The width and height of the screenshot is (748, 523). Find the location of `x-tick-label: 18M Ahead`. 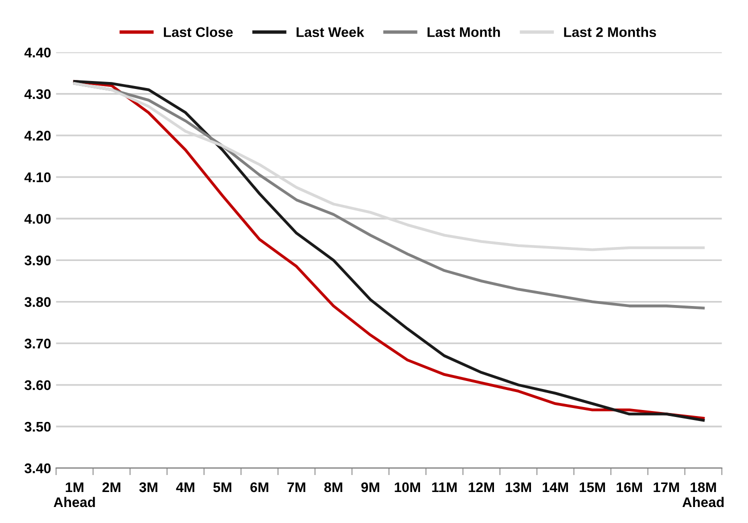

x-tick-label: 18M Ahead is located at coordinates (703, 495).